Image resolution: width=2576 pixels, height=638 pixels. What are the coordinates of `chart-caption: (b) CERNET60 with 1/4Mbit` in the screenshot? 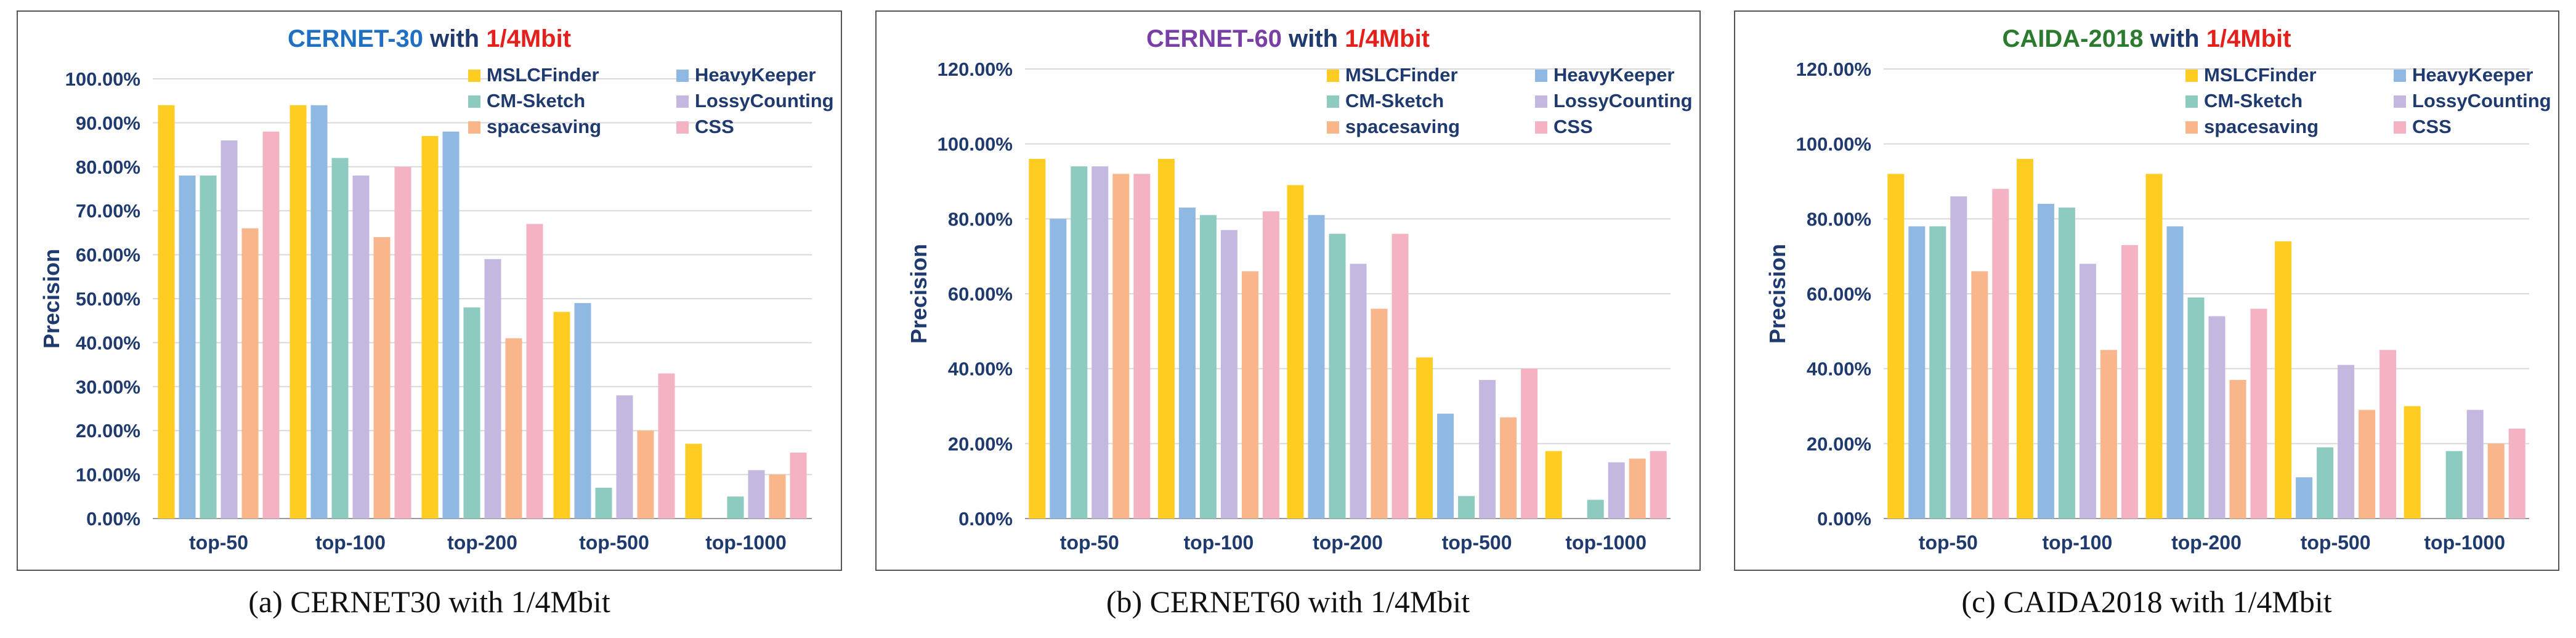 It's located at (1288, 601).